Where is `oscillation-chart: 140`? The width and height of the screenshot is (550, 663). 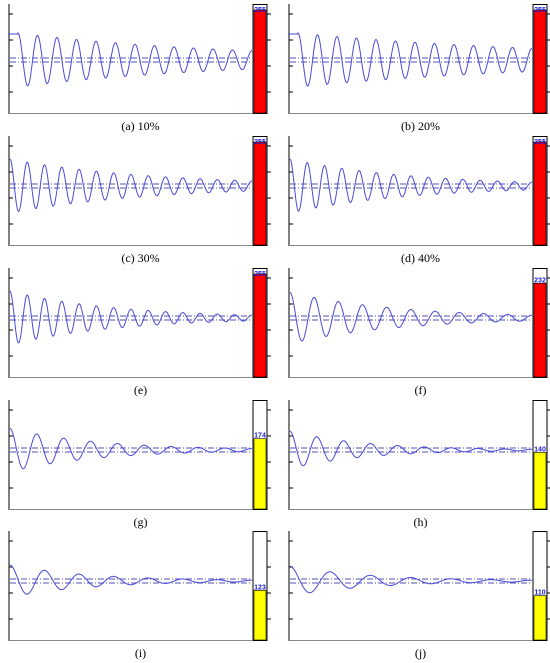 oscillation-chart: 140 is located at coordinates (419, 455).